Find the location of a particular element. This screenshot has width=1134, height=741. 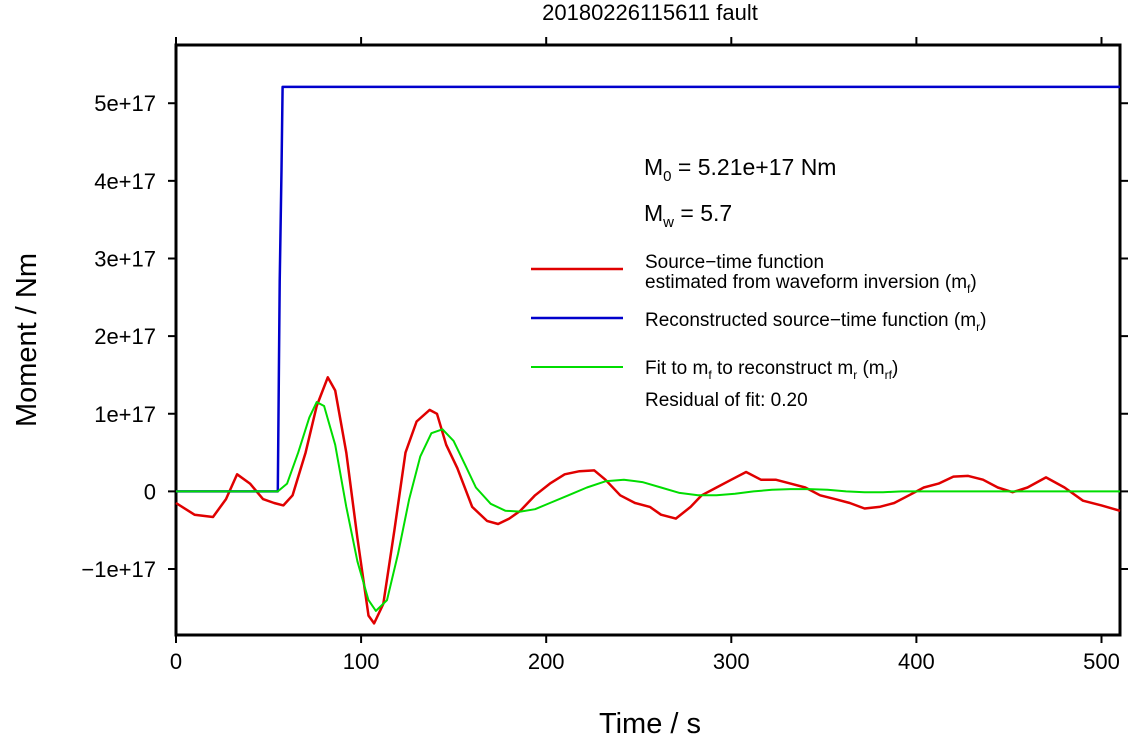

y-tick-label: 5e+17 is located at coordinates (125, 103).